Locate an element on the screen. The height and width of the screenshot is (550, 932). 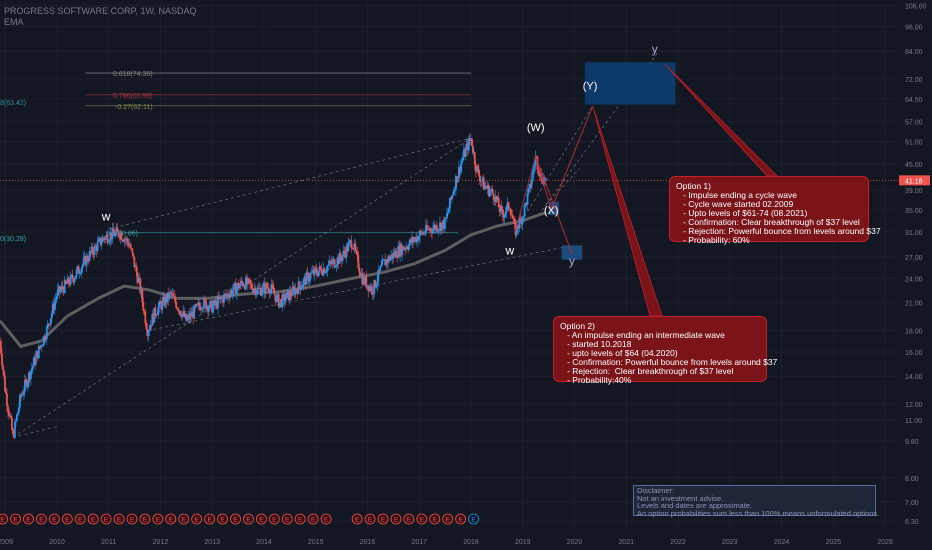
time-tick-label: 2020 is located at coordinates (575, 542).